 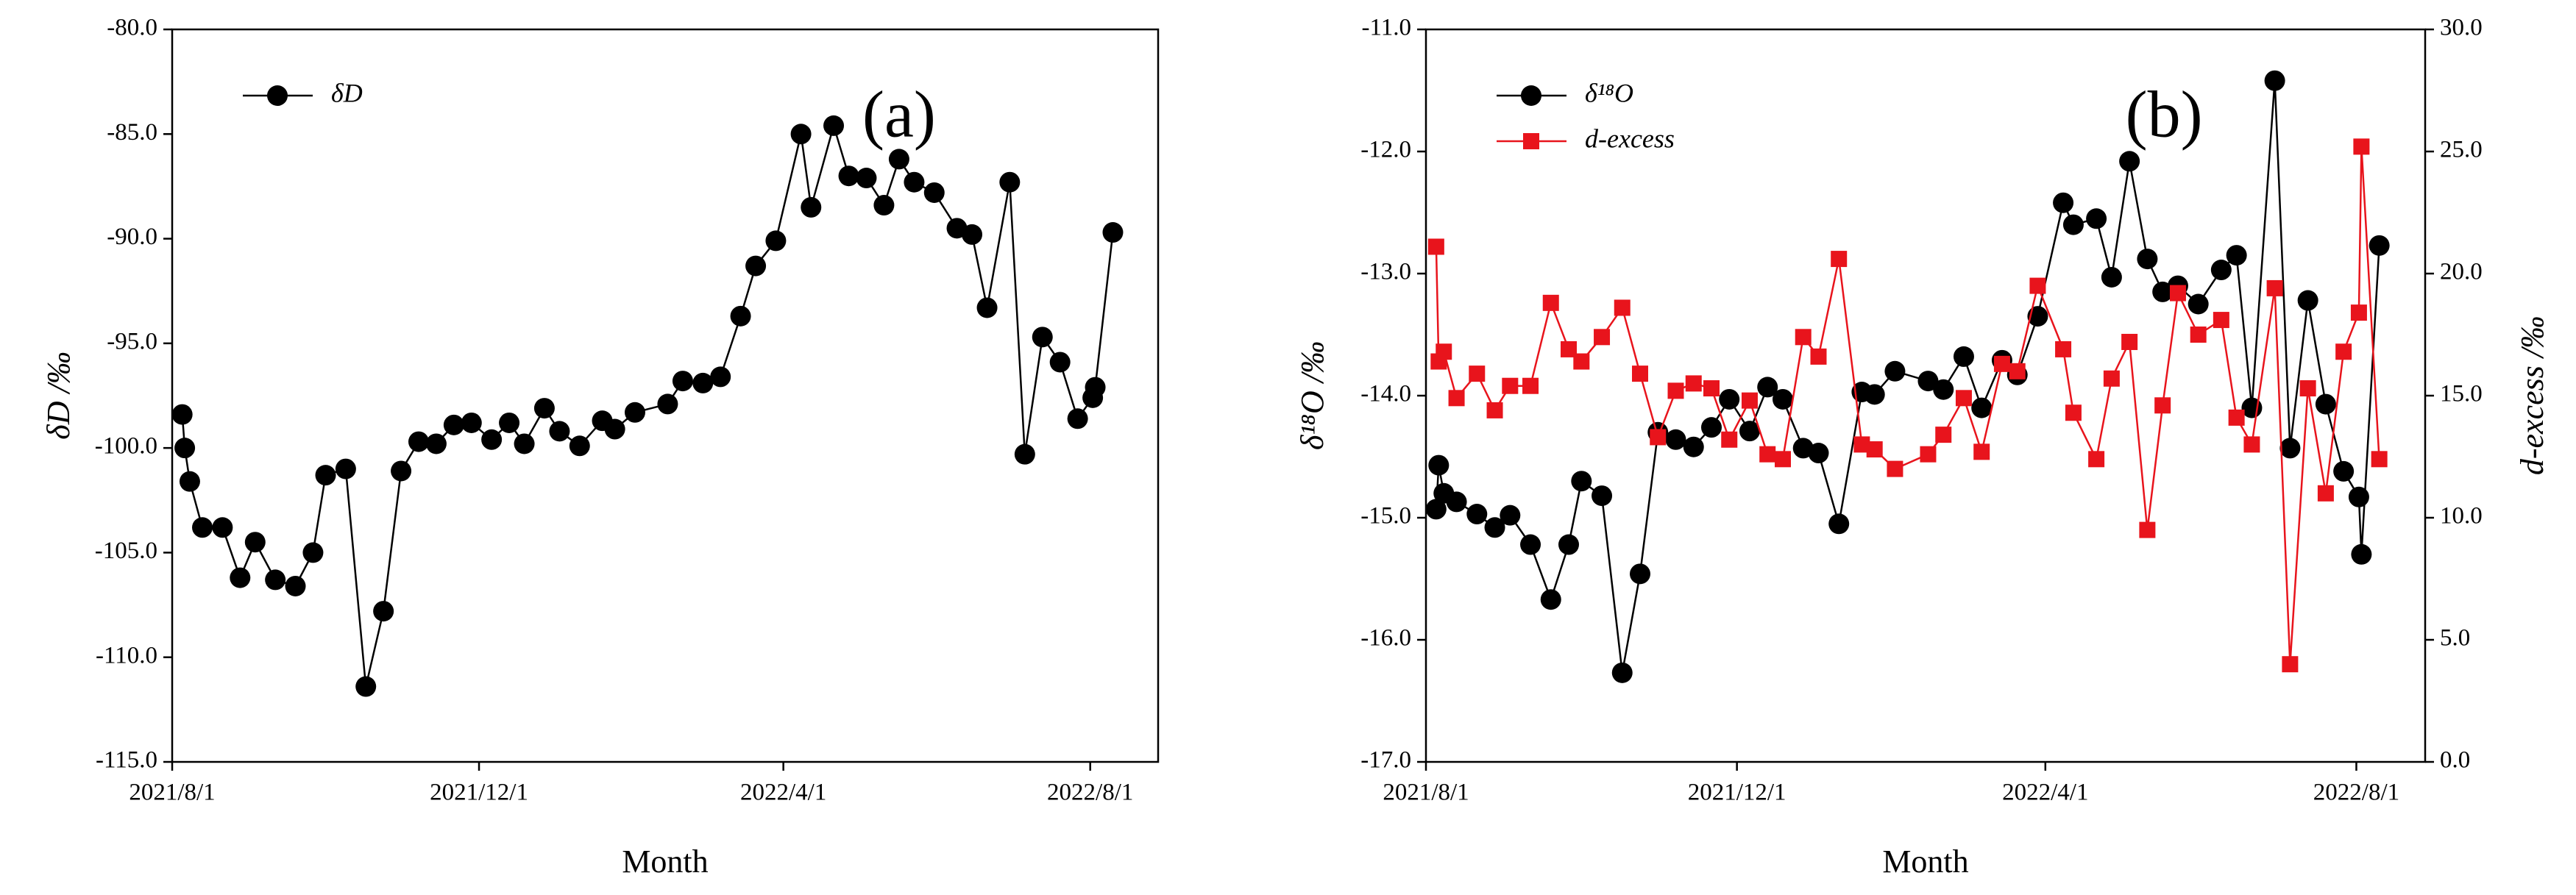 What do you see at coordinates (1385, 638) in the screenshot?
I see `y-tick-label: -16.0` at bounding box center [1385, 638].